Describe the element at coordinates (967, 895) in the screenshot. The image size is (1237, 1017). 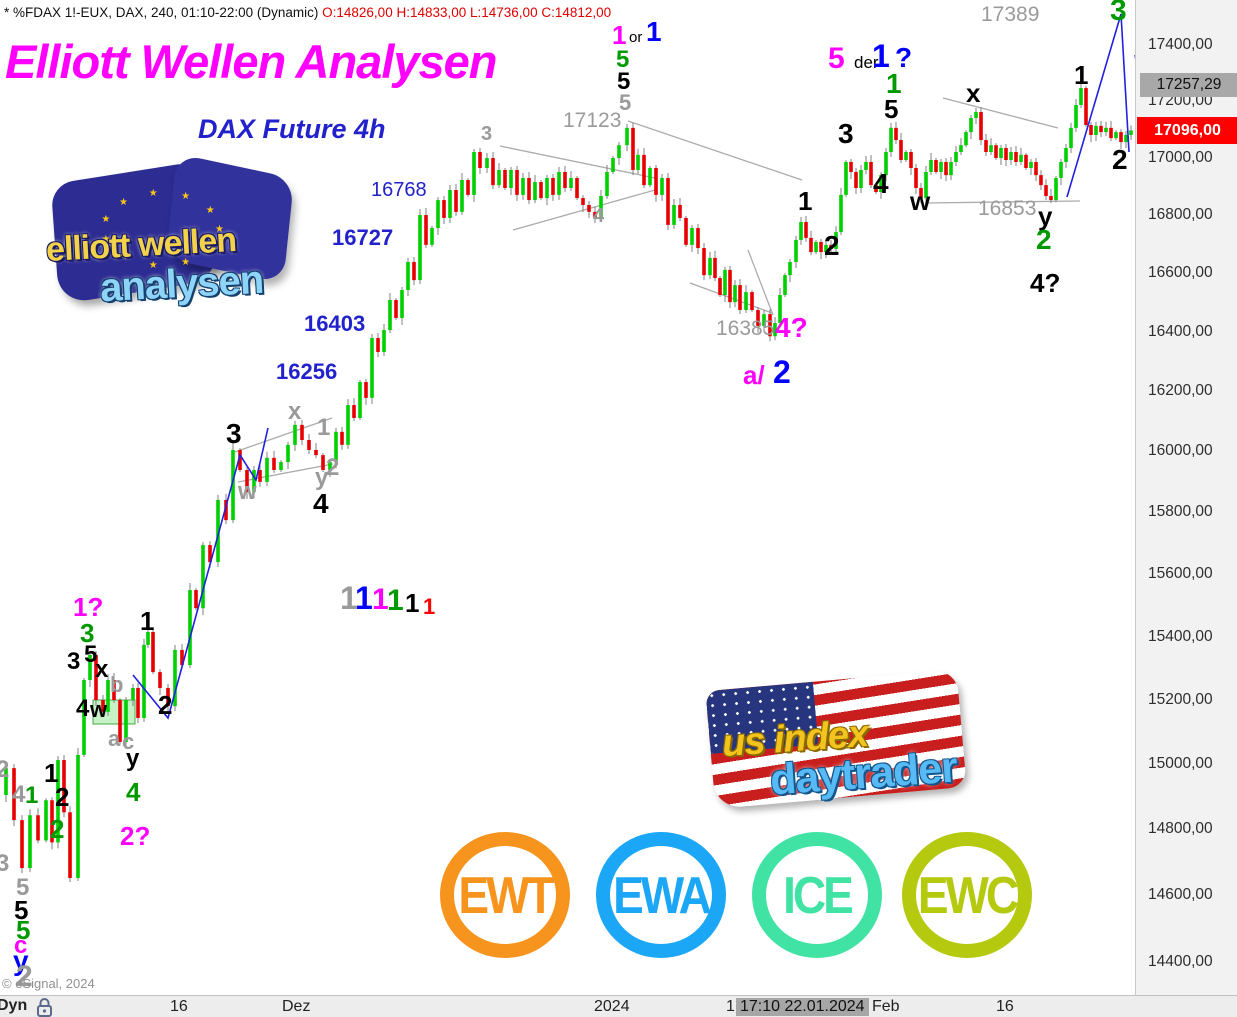
I see `badge-ewc: EWC` at that location.